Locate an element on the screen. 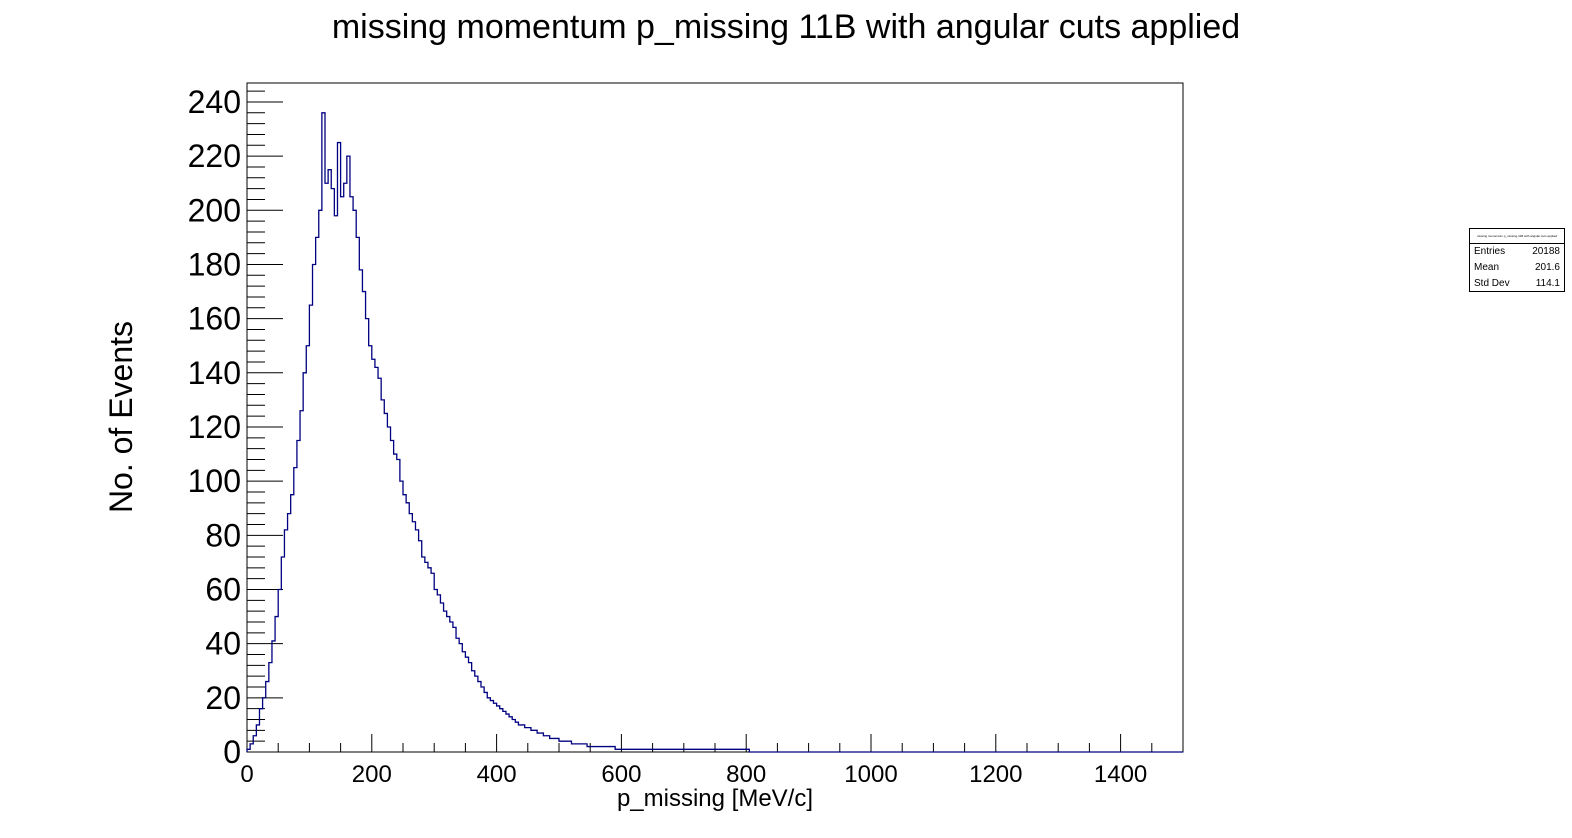  x-tick-label: 1000 is located at coordinates (870, 774).